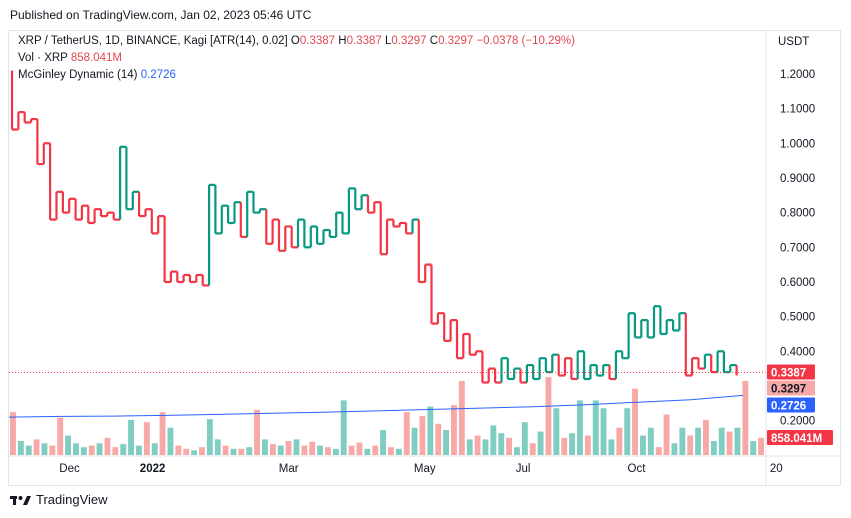 This screenshot has width=851, height=518. I want to click on volume-value-label: 858.041M, so click(796, 439).